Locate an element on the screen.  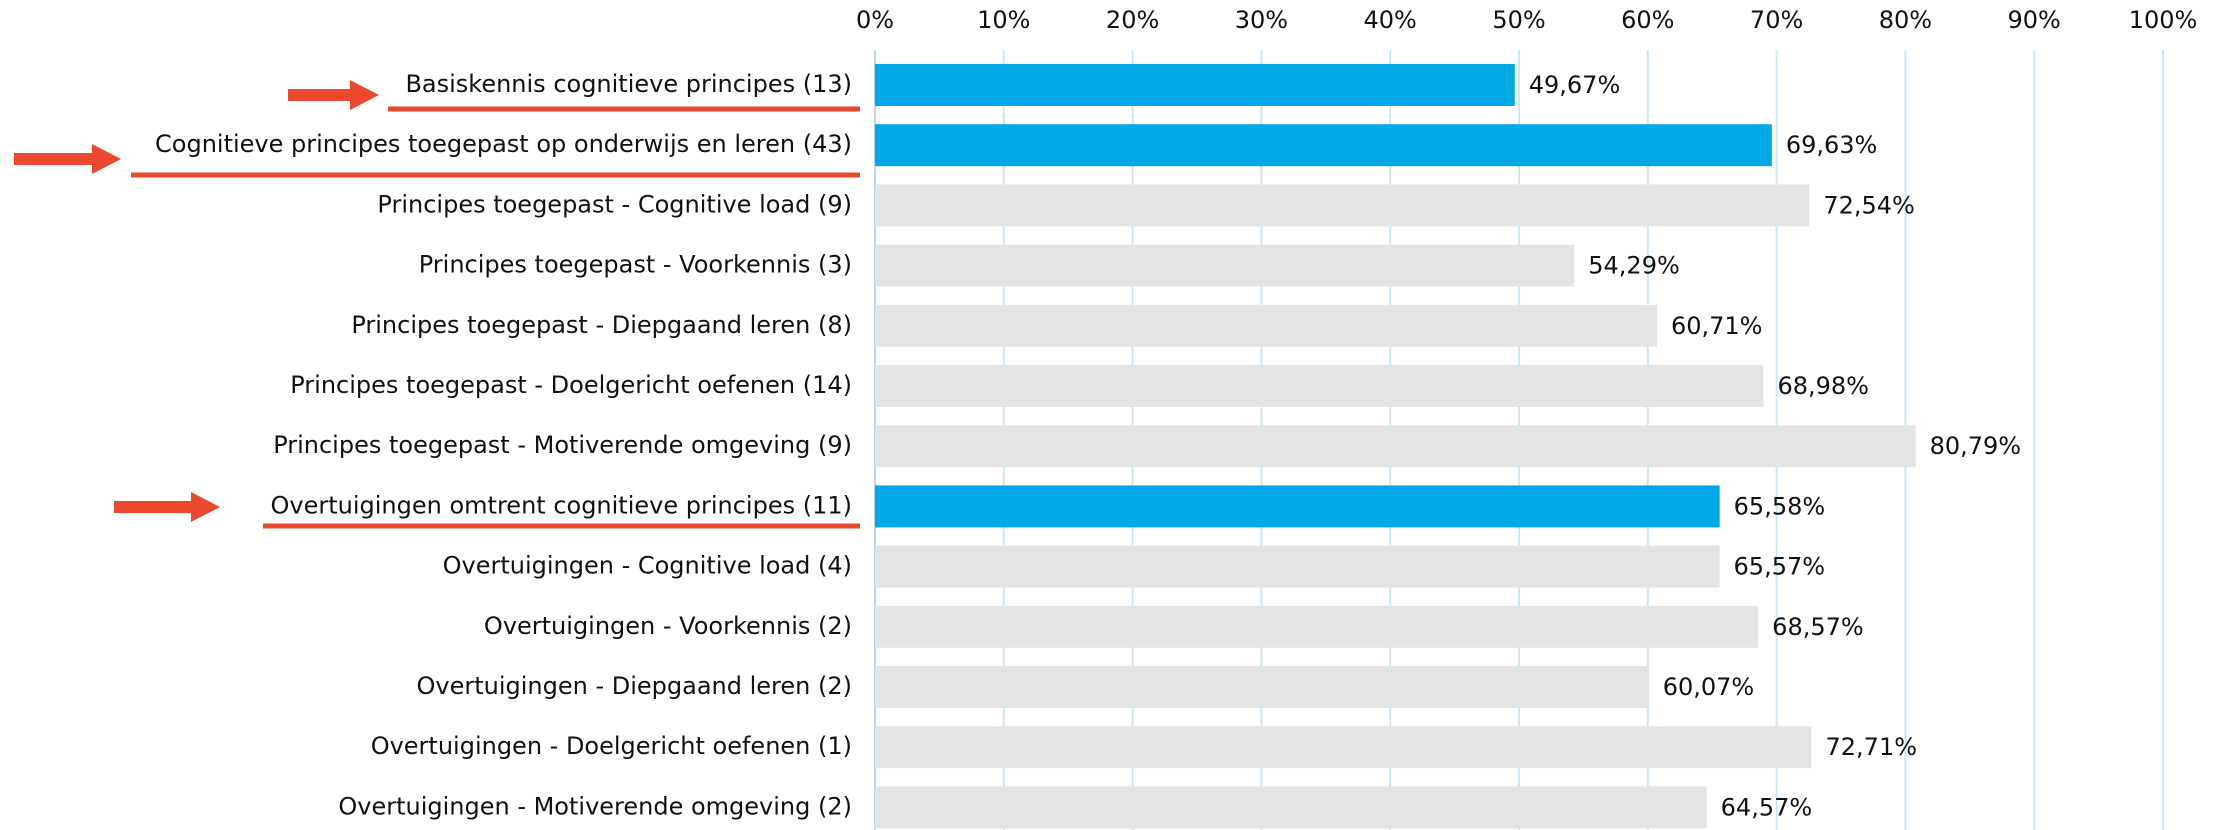
value-label: 64,57% is located at coordinates (1767, 807).